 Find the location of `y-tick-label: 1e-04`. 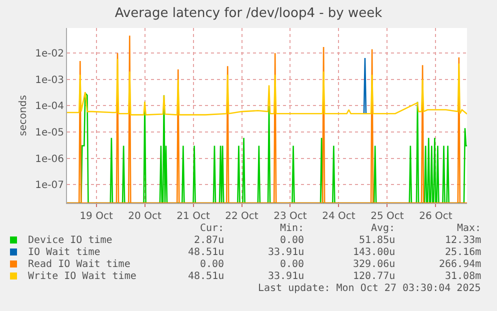

y-tick-label: 1e-04 is located at coordinates (49, 106).